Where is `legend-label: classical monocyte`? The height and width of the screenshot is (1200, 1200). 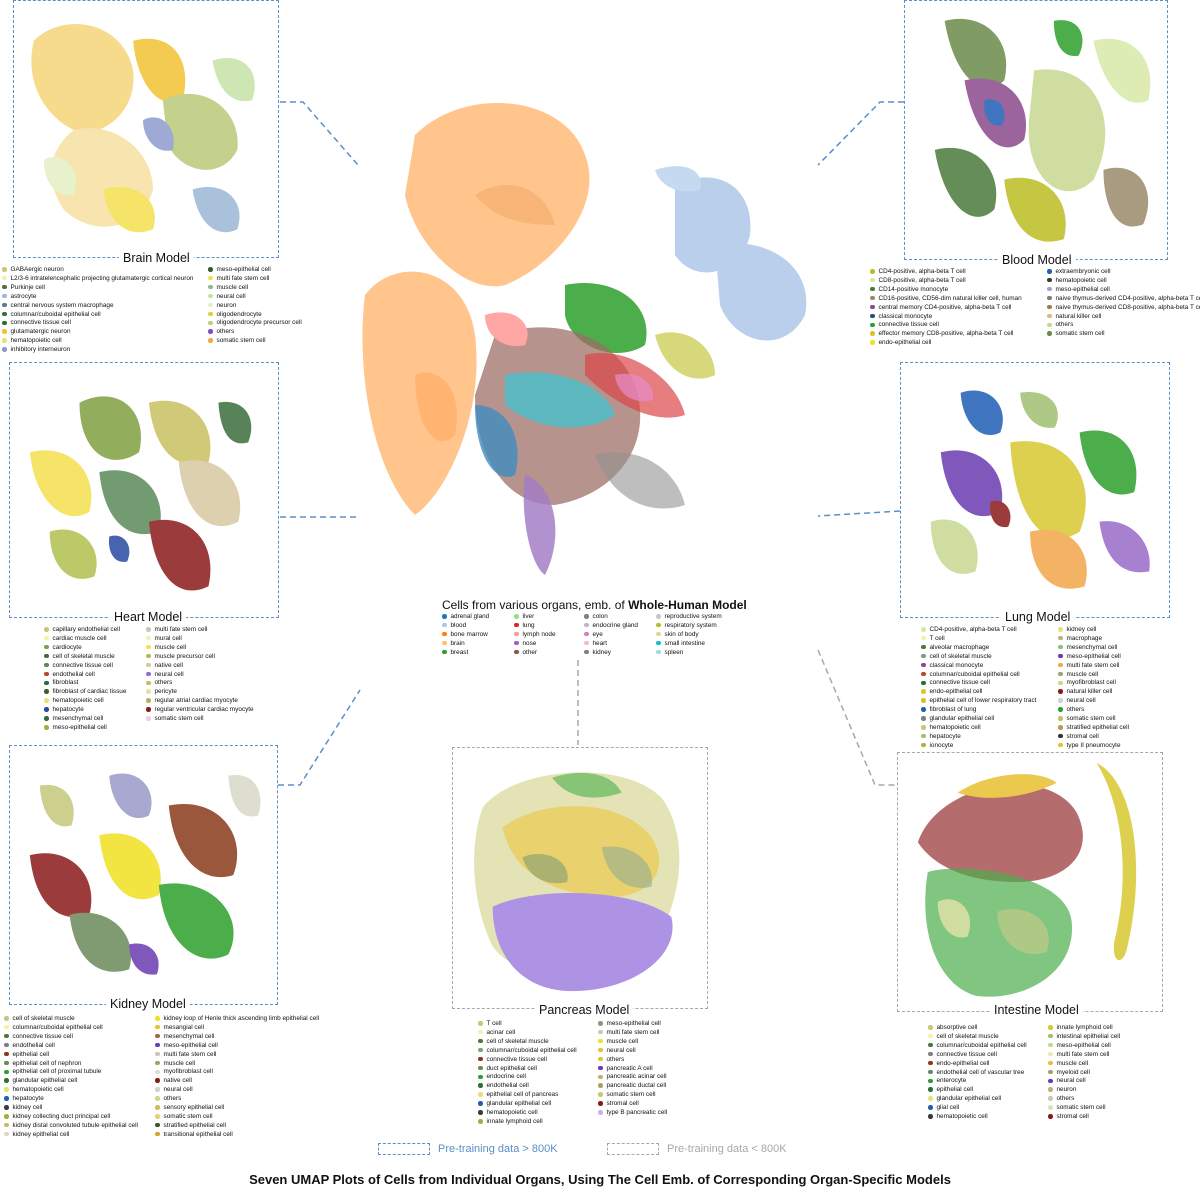
legend-label: classical monocyte is located at coordinates (905, 316).